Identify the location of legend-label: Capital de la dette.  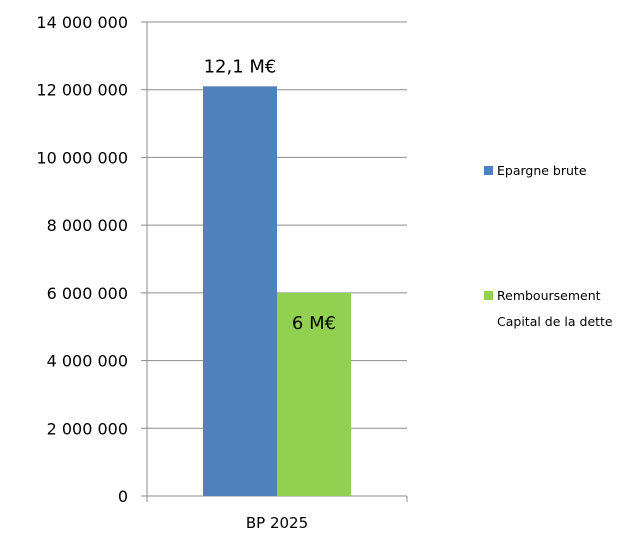
(555, 321).